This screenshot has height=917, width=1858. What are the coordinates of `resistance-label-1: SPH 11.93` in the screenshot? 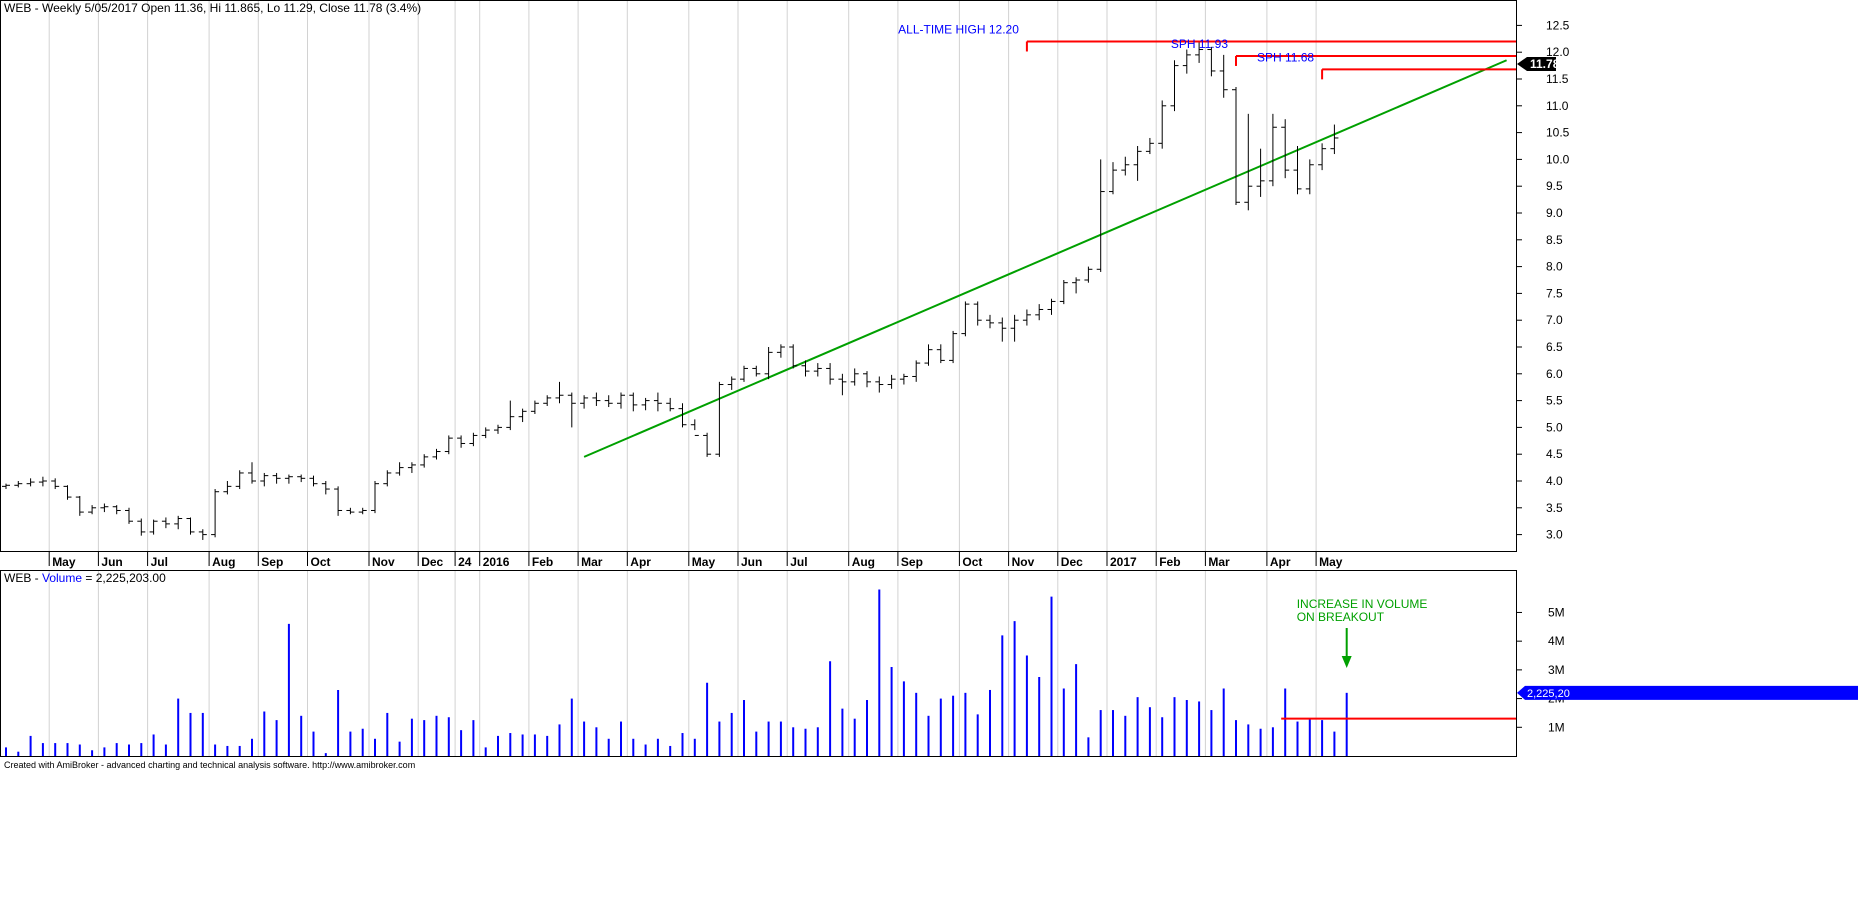 It's located at (1199, 44).